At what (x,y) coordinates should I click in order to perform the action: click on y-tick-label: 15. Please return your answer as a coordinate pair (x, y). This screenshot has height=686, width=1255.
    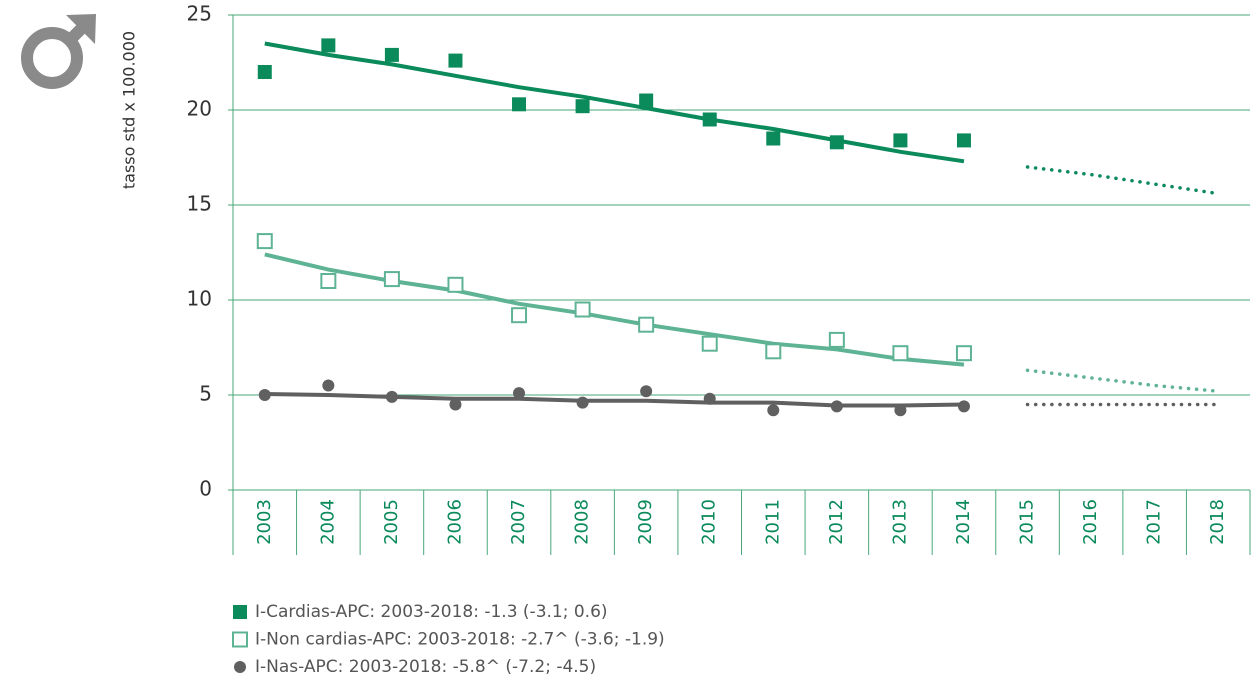
    Looking at the image, I should click on (199, 204).